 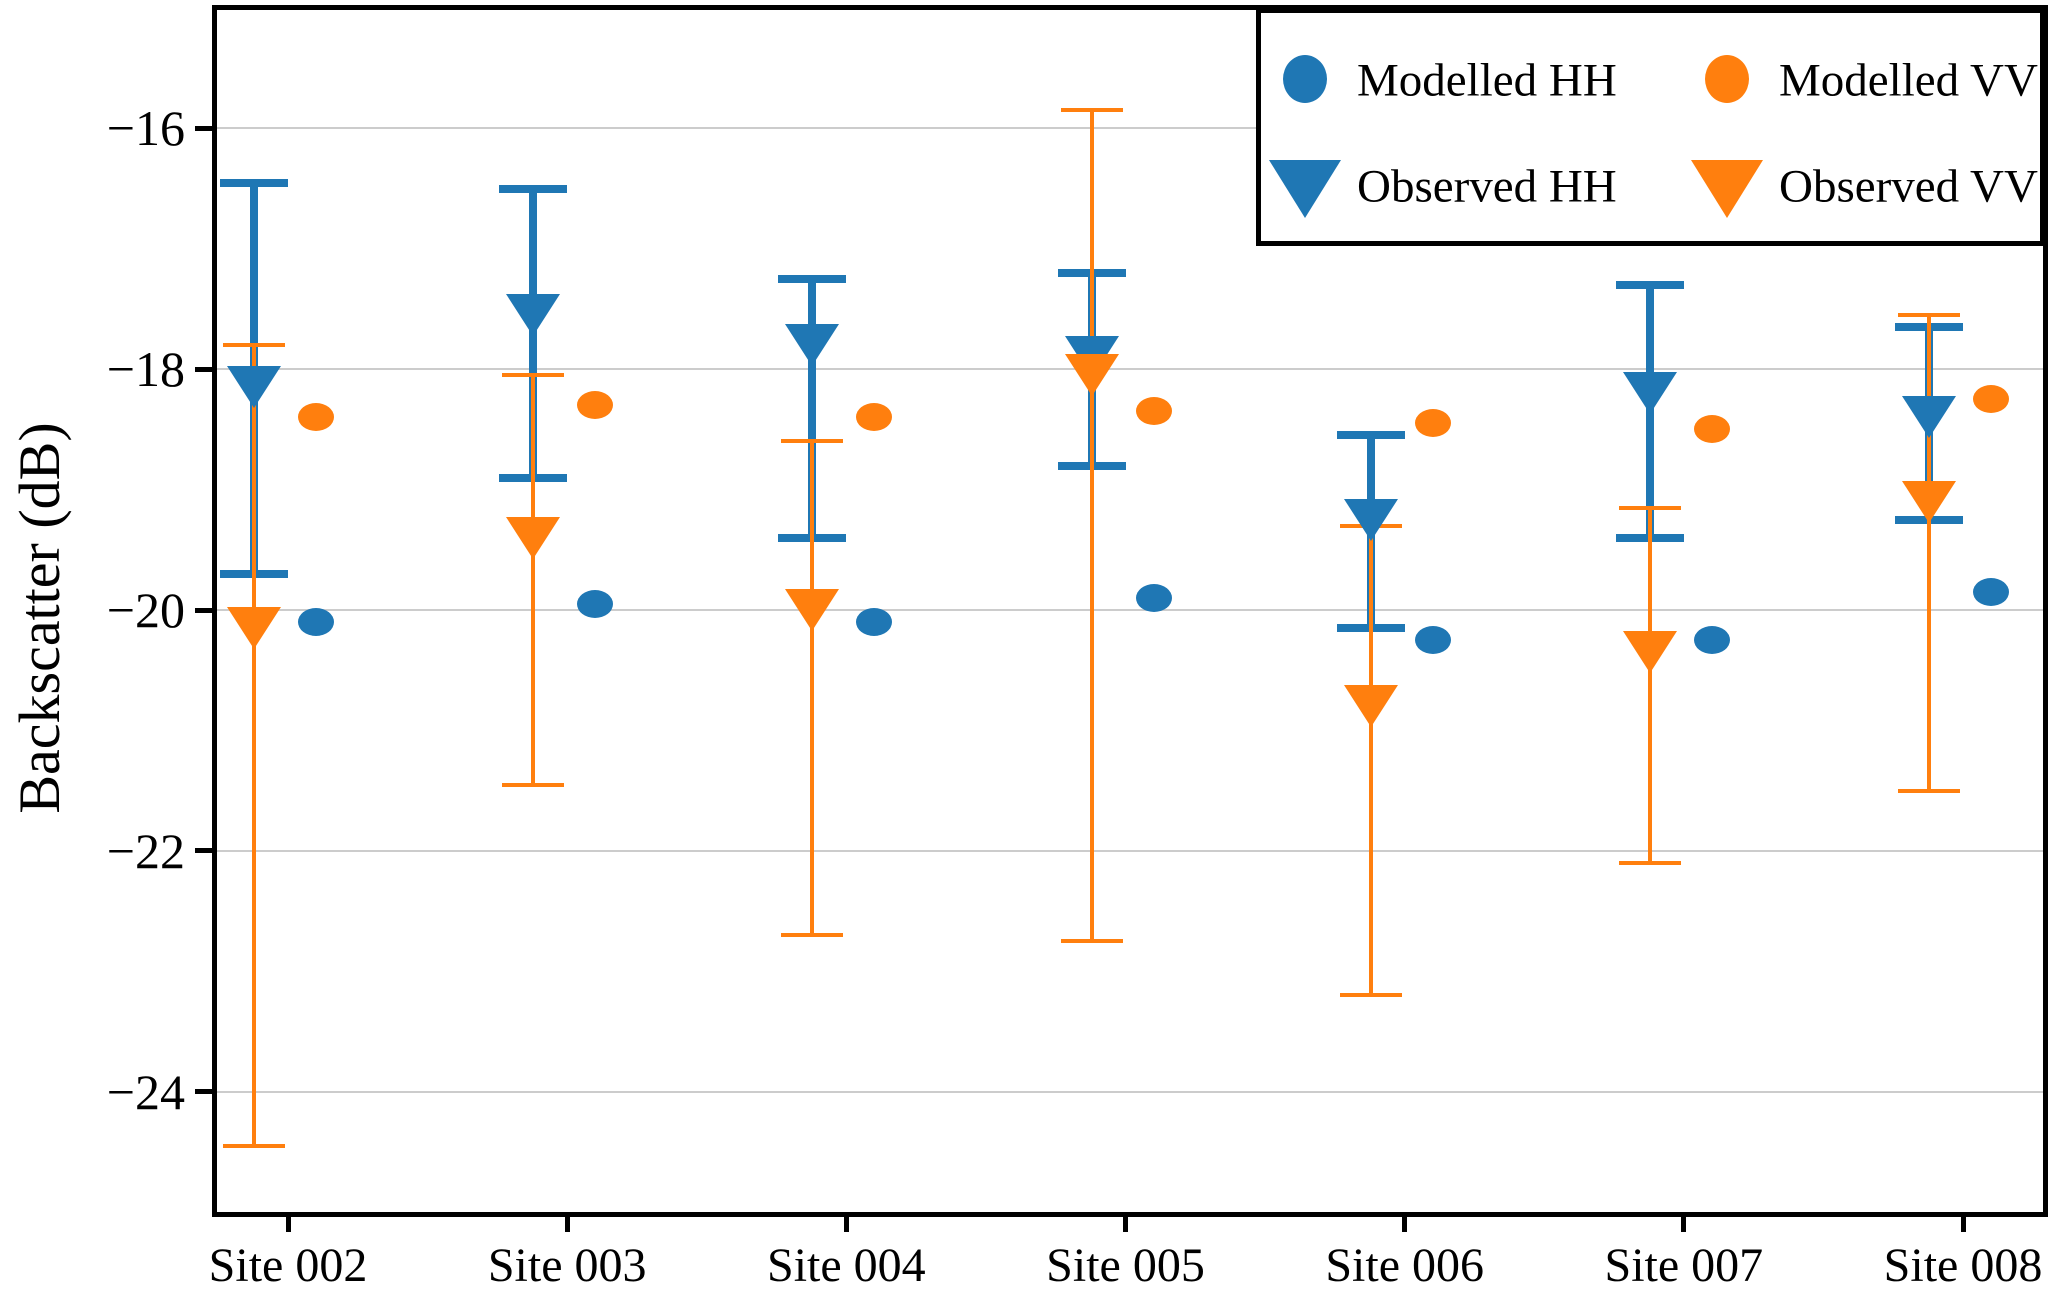 What do you see at coordinates (1405, 1265) in the screenshot?
I see `x-tick-label-site: Site 006` at bounding box center [1405, 1265].